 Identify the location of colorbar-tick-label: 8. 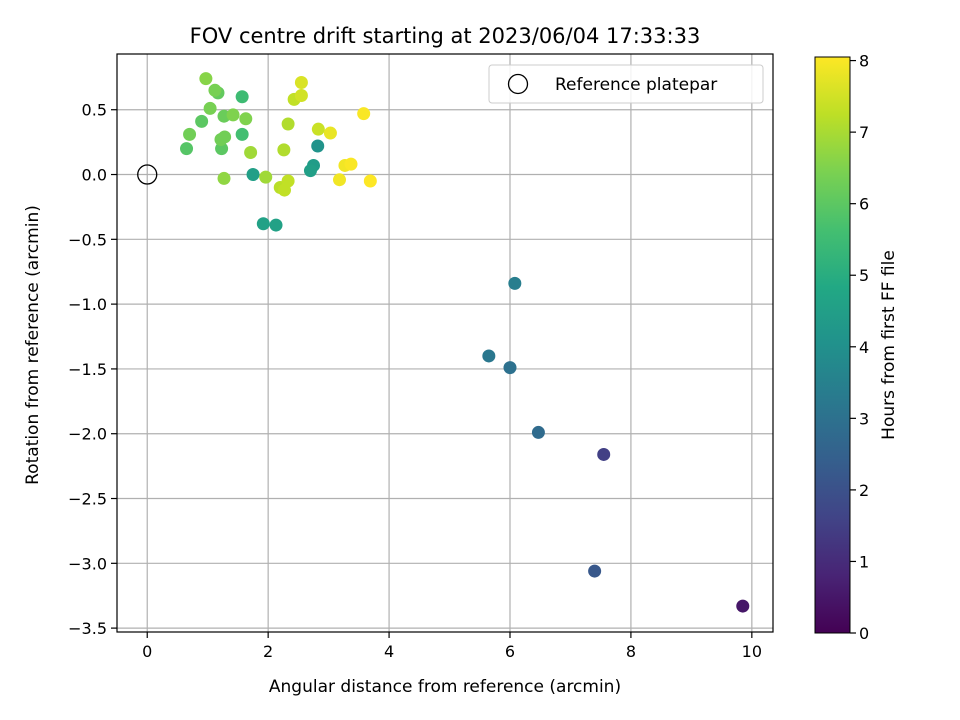
(864, 61).